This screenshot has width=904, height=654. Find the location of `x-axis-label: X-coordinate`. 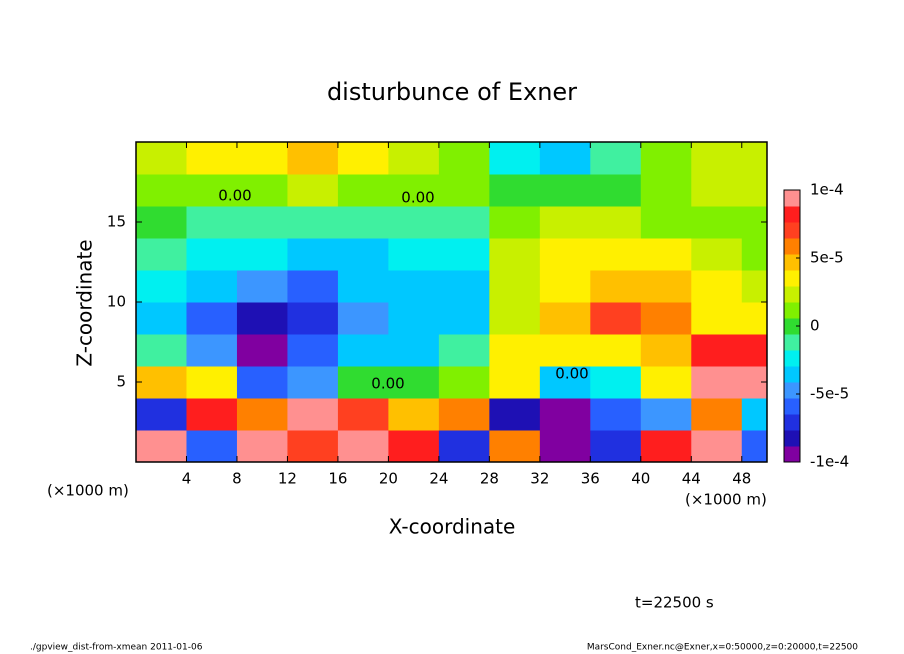

x-axis-label: X-coordinate is located at coordinates (452, 527).